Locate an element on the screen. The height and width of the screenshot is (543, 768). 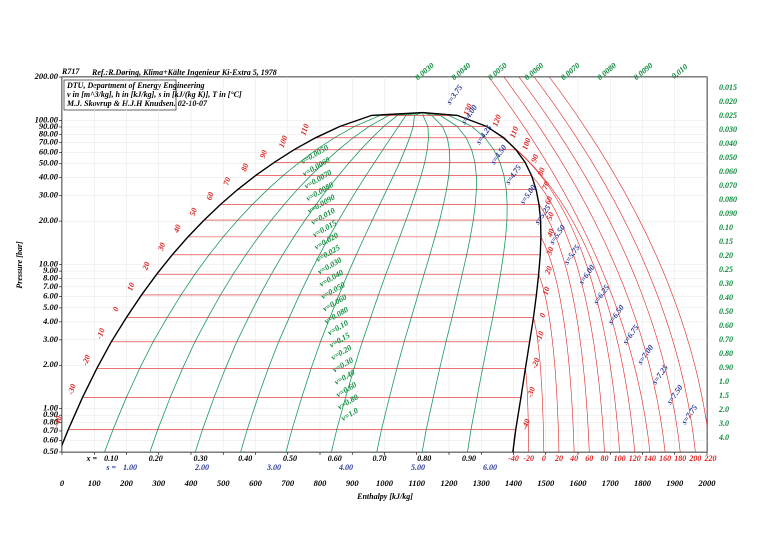
volume-label-top: 0.010 is located at coordinates (680, 71).